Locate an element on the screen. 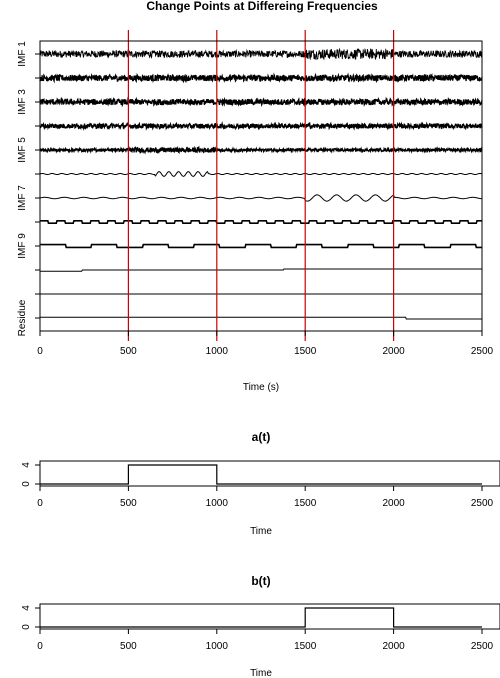 The image size is (500, 678). main-x-tick-label: 1500 is located at coordinates (305, 351).